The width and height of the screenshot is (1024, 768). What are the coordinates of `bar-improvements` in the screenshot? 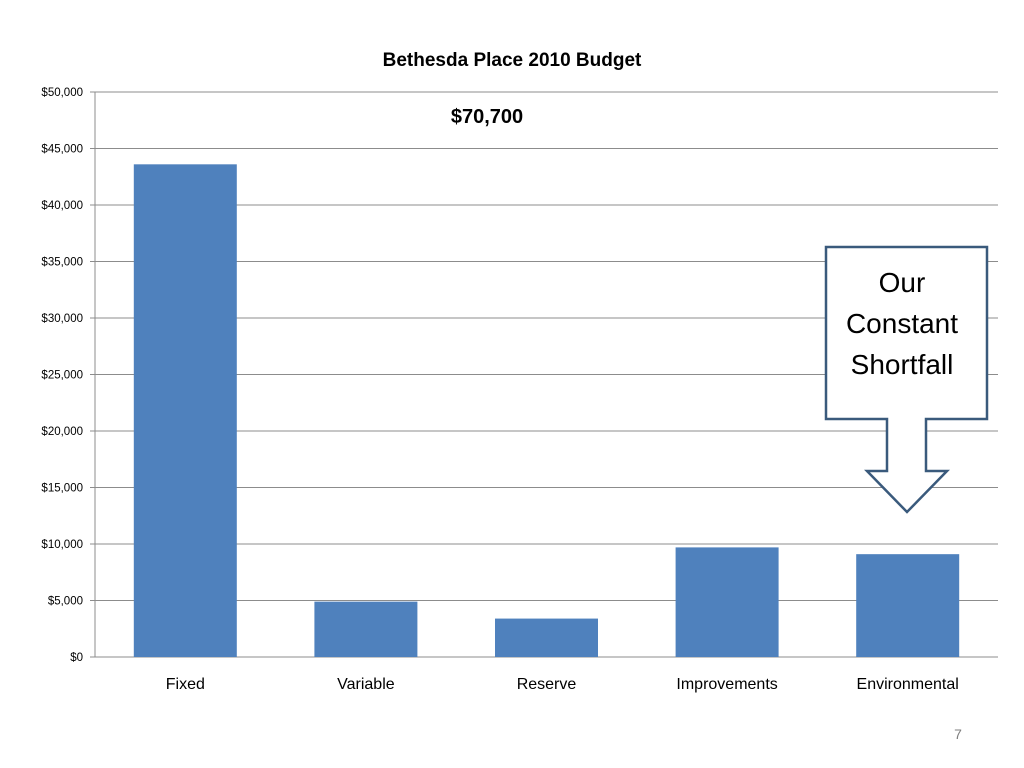 It's located at (727, 602).